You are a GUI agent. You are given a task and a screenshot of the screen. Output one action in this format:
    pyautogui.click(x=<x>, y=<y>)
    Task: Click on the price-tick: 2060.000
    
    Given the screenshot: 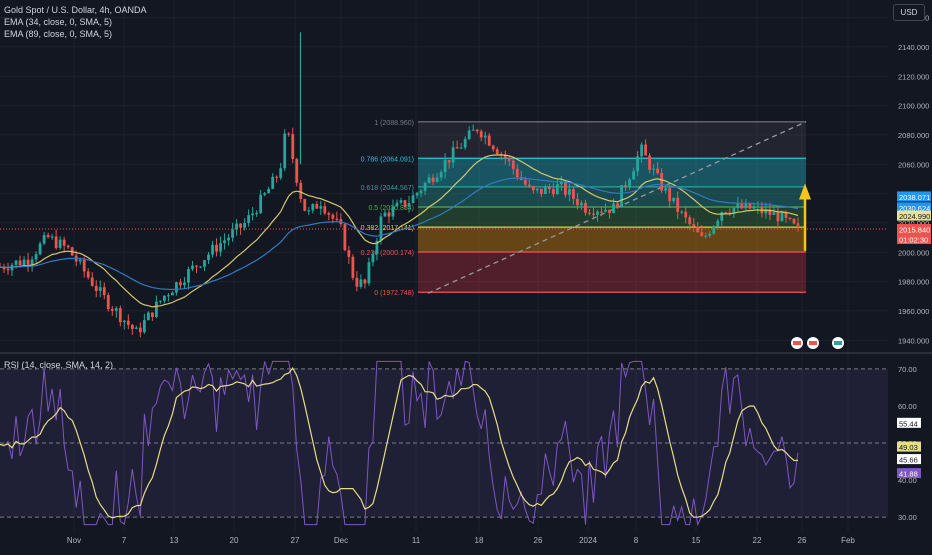 What is the action you would take?
    pyautogui.click(x=913, y=164)
    